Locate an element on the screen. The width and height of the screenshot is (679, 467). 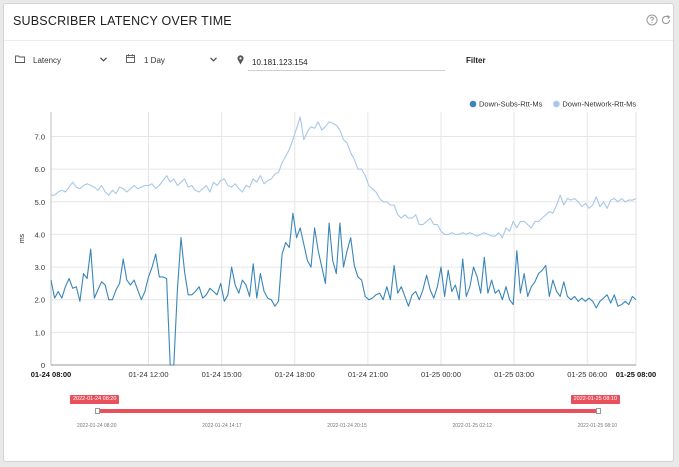
legend-label: Down-Subs-Rtt-Ms is located at coordinates (511, 104).